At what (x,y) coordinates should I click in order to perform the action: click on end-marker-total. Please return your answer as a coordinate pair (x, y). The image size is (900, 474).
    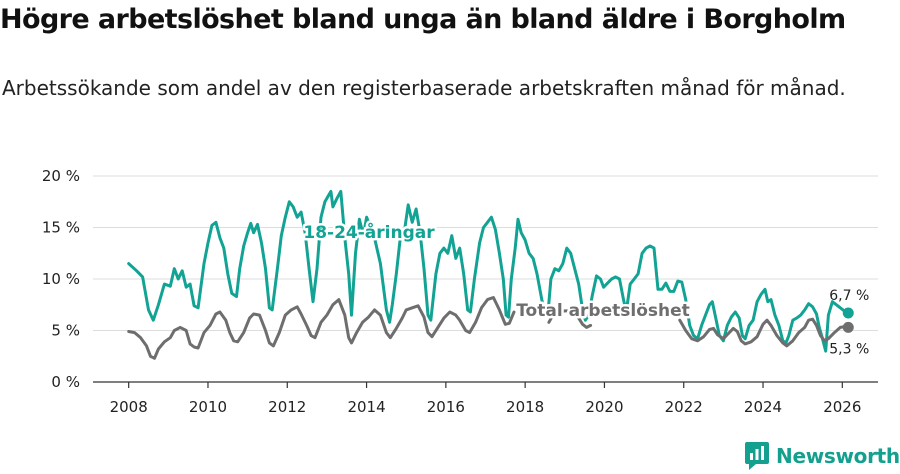
    Looking at the image, I should click on (848, 327).